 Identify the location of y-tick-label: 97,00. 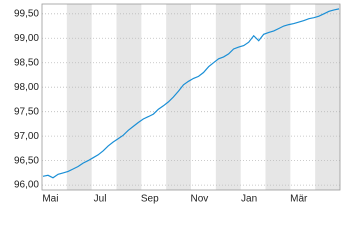
(26, 136).